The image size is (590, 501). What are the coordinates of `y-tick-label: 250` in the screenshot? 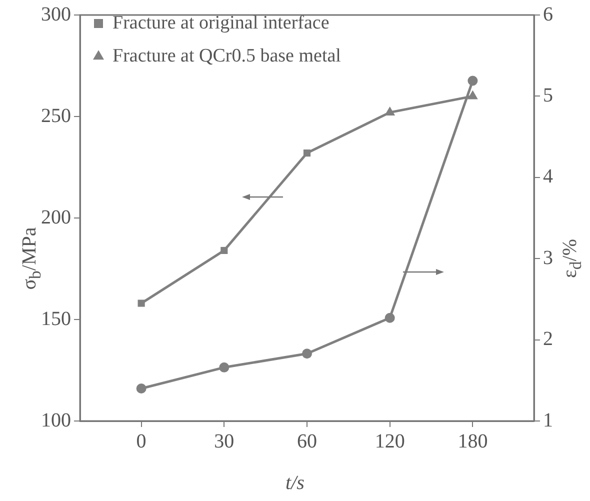 It's located at (56, 115).